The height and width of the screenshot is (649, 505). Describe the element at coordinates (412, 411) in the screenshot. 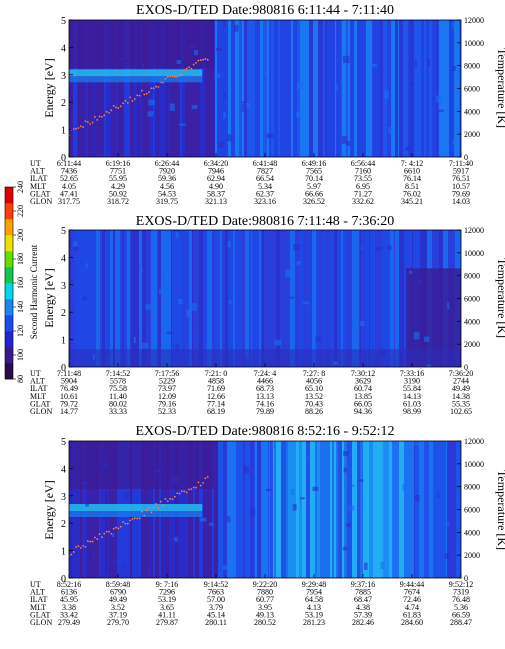

I see `table-cell: 98.99` at that location.